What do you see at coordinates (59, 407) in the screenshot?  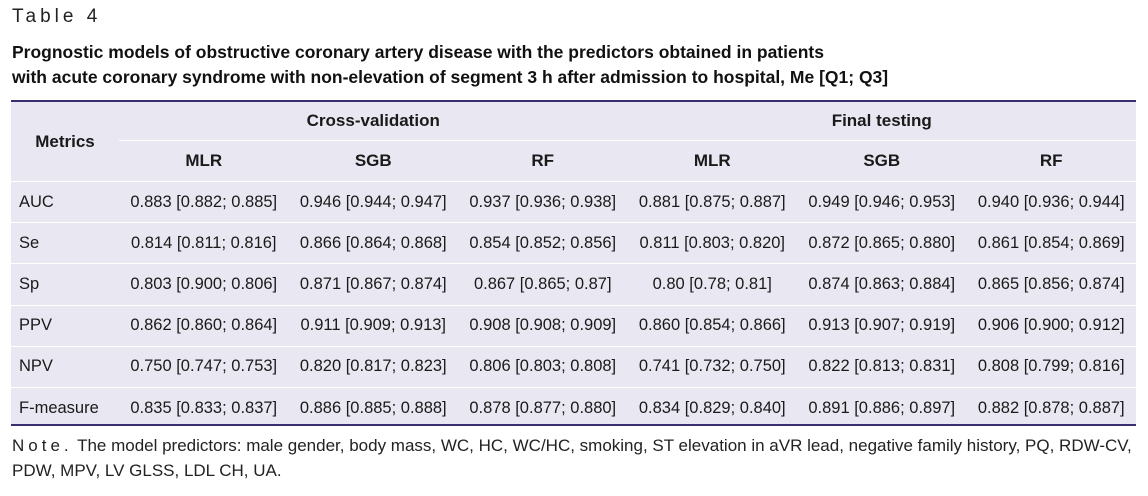 I see `row-metric: F-measure` at bounding box center [59, 407].